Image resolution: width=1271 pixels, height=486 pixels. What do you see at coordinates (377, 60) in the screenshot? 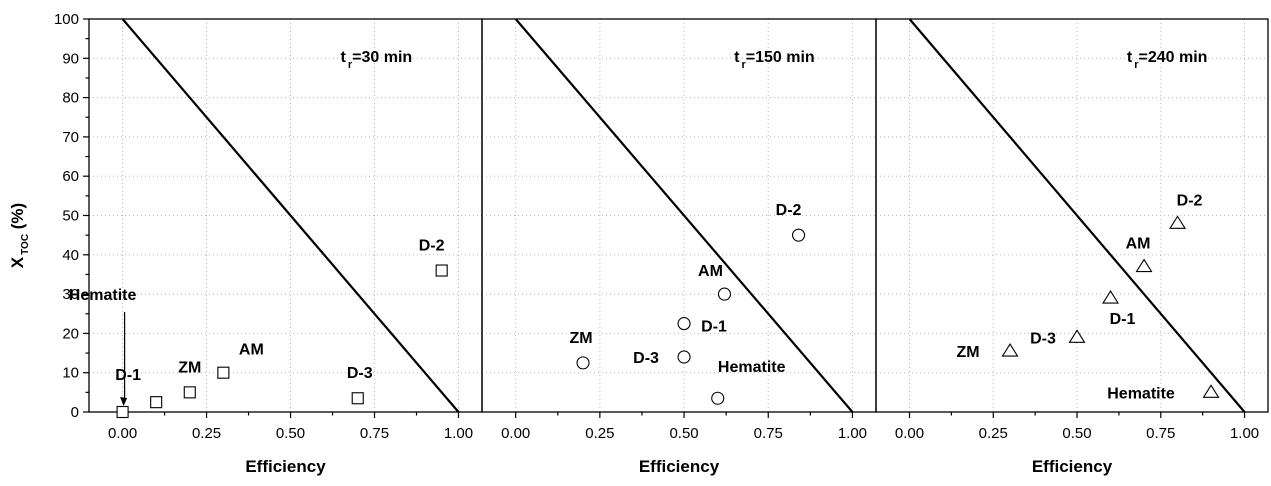
I see `panel-title: t r=30 min` at bounding box center [377, 60].